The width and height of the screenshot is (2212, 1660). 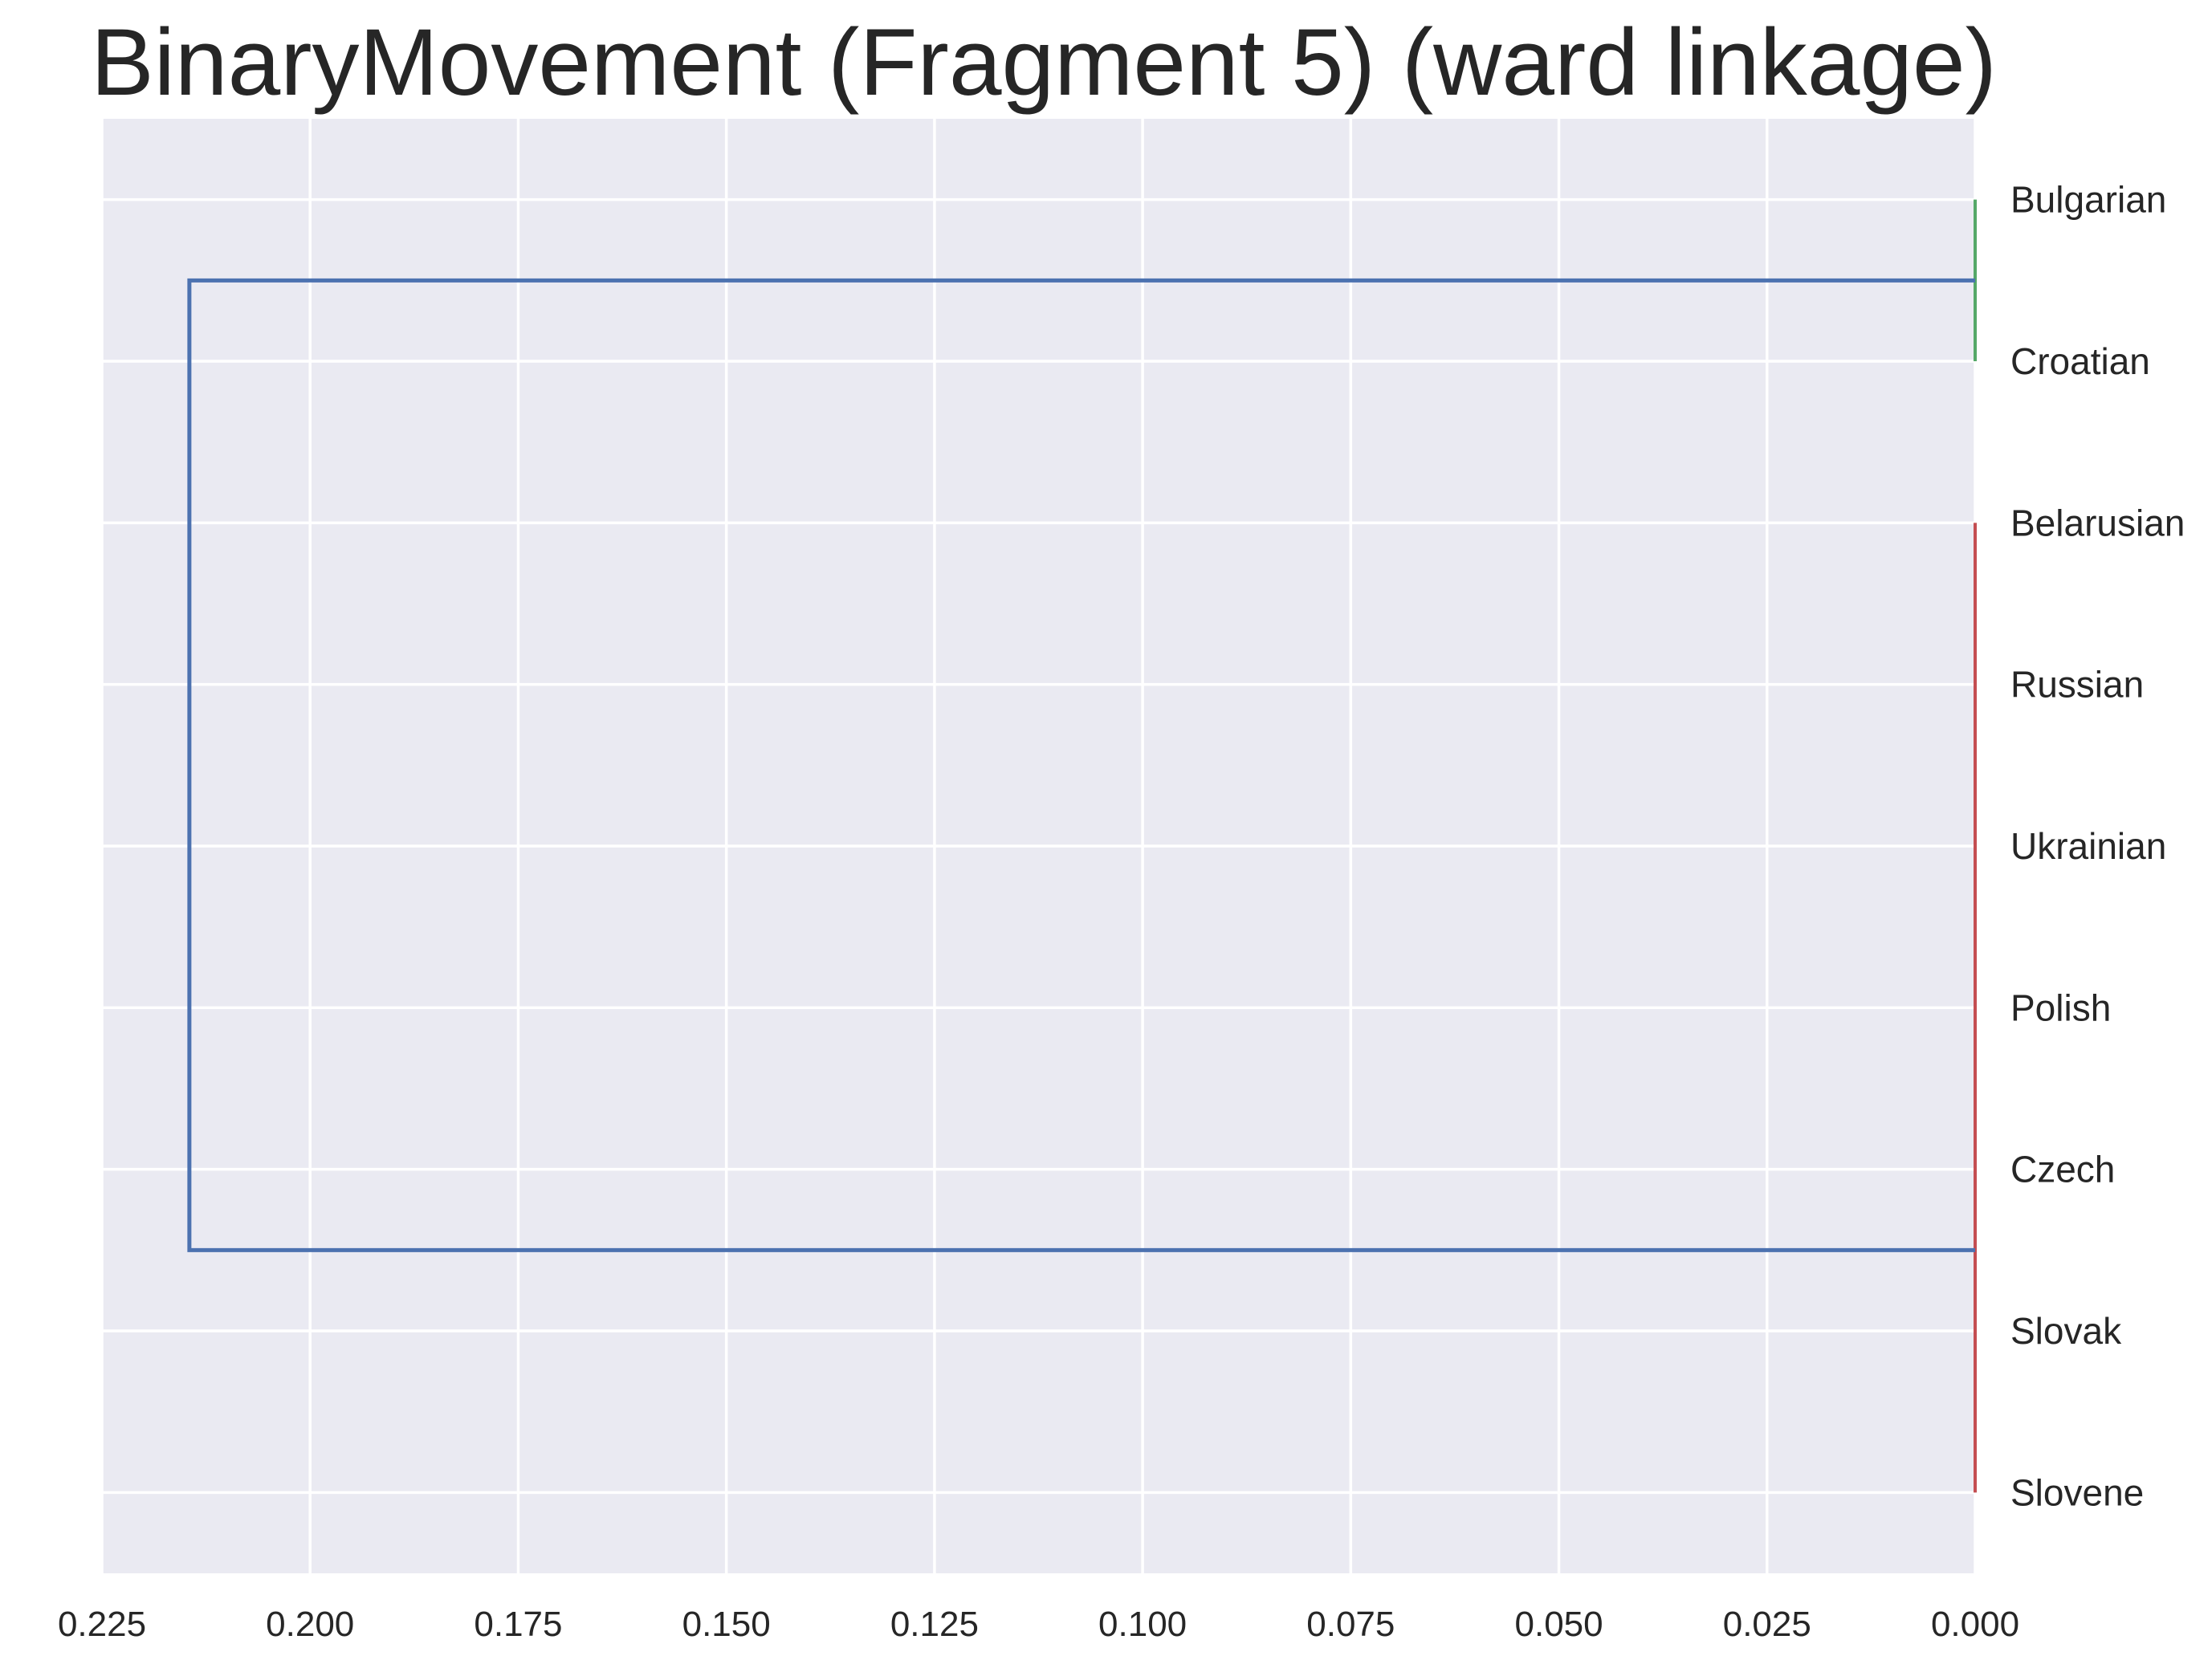 What do you see at coordinates (102, 1624) in the screenshot?
I see `x-tick-label: 0.225` at bounding box center [102, 1624].